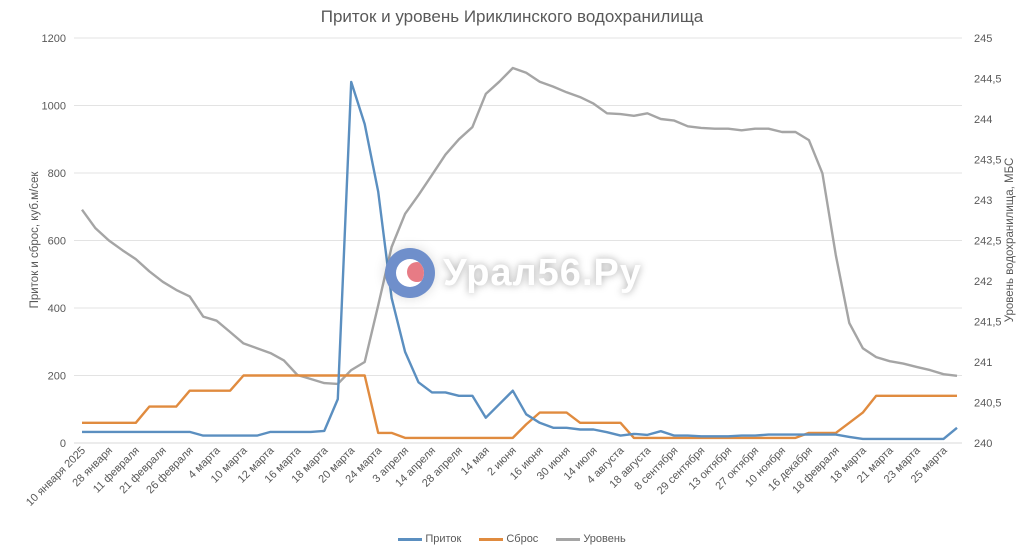  I want to click on right-tick-label: 243,5, so click(988, 161).